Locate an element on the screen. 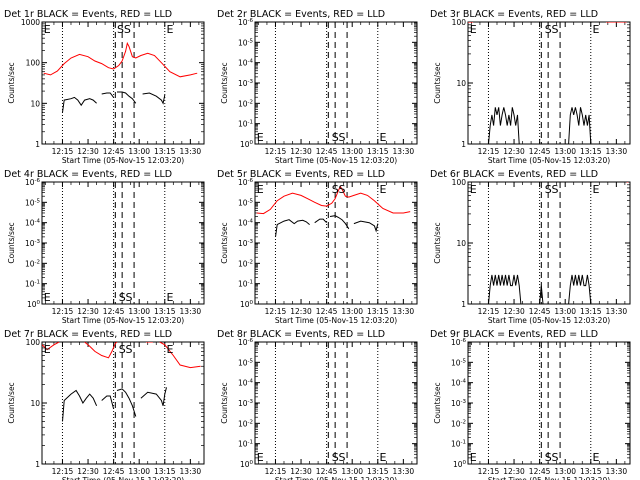 The width and height of the screenshot is (640, 480). panel-title: Det 5r BLACK = Events, RED = LLD is located at coordinates (301, 174).